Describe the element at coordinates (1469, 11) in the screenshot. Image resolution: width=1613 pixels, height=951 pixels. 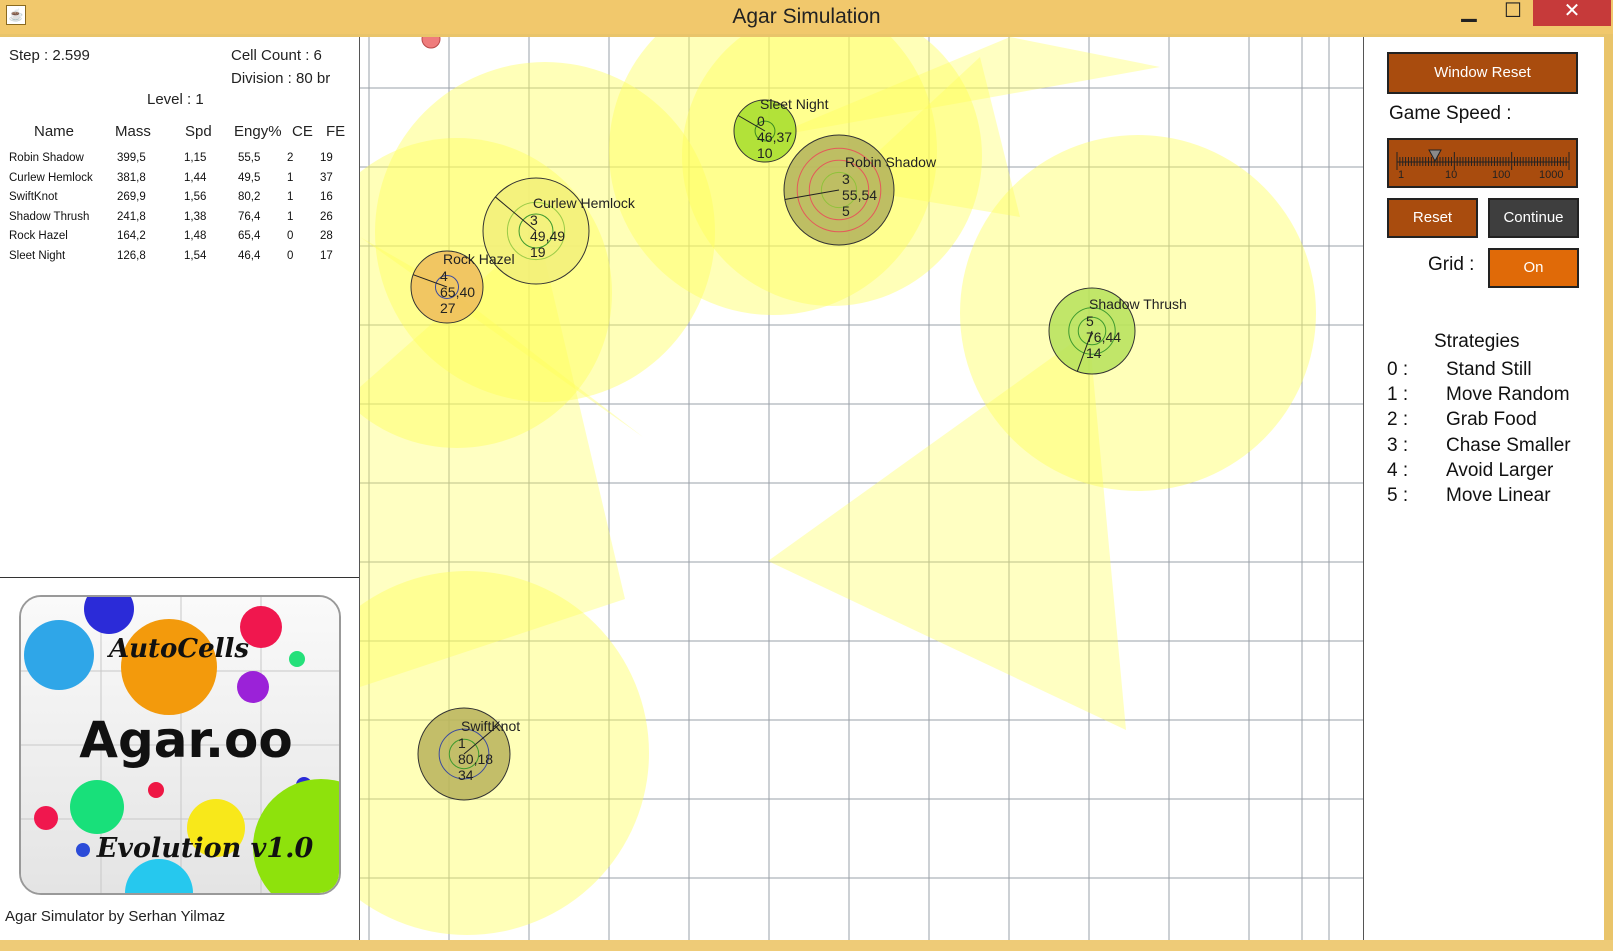
I see `minimize-button: ▁` at that location.